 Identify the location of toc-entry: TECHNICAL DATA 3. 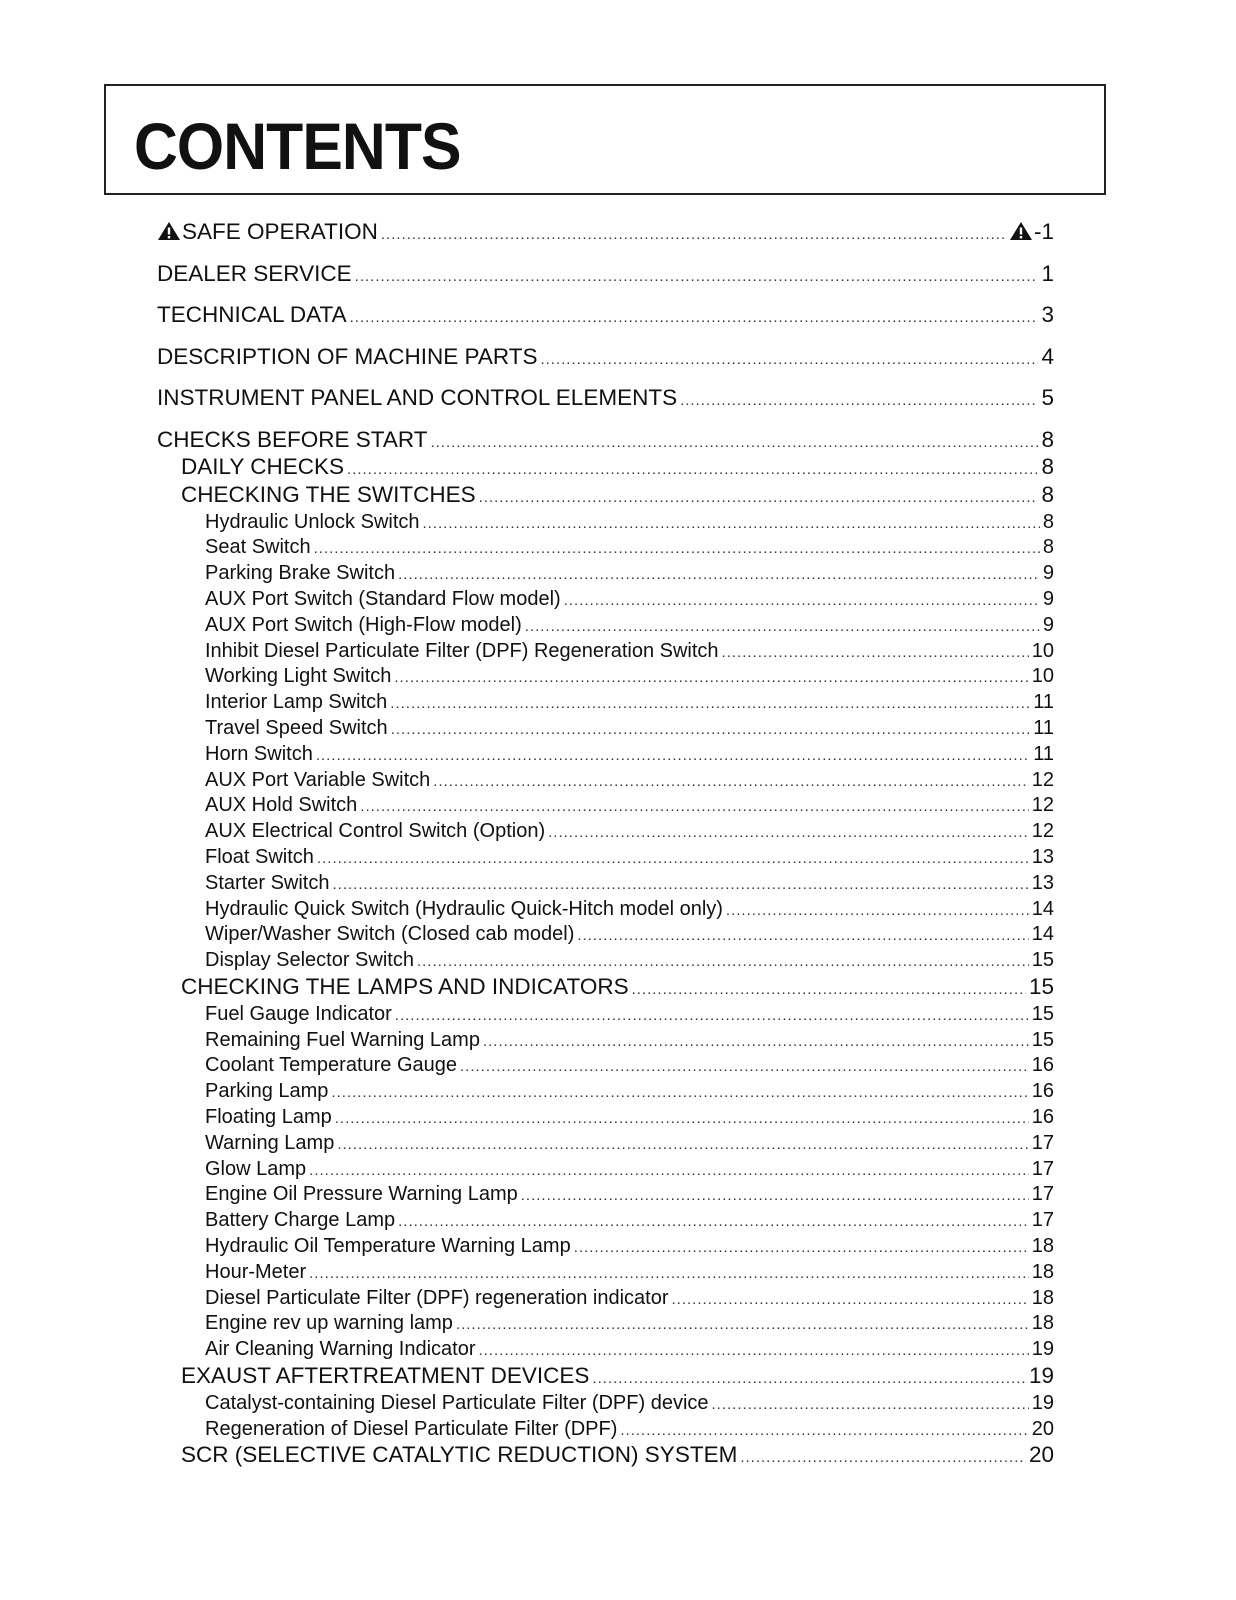
(605, 315).